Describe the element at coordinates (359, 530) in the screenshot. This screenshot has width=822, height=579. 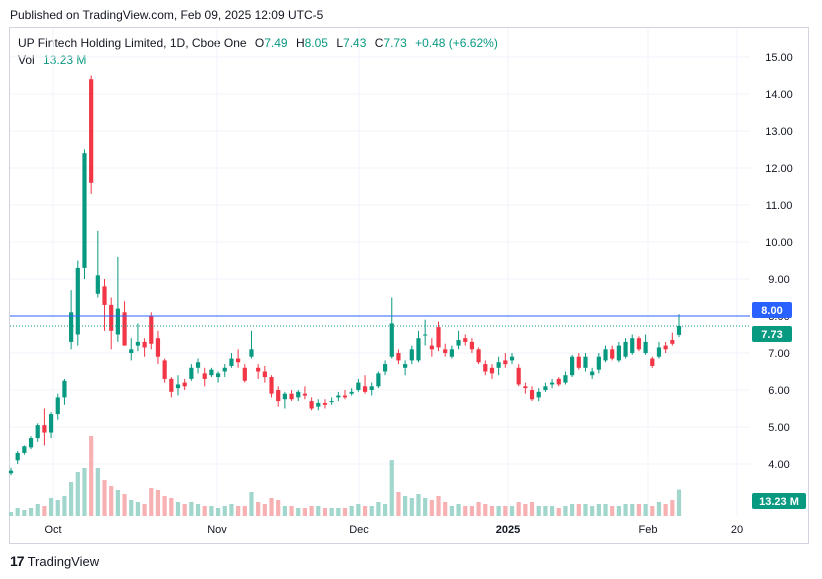
I see `time-tick-label: Dec` at that location.